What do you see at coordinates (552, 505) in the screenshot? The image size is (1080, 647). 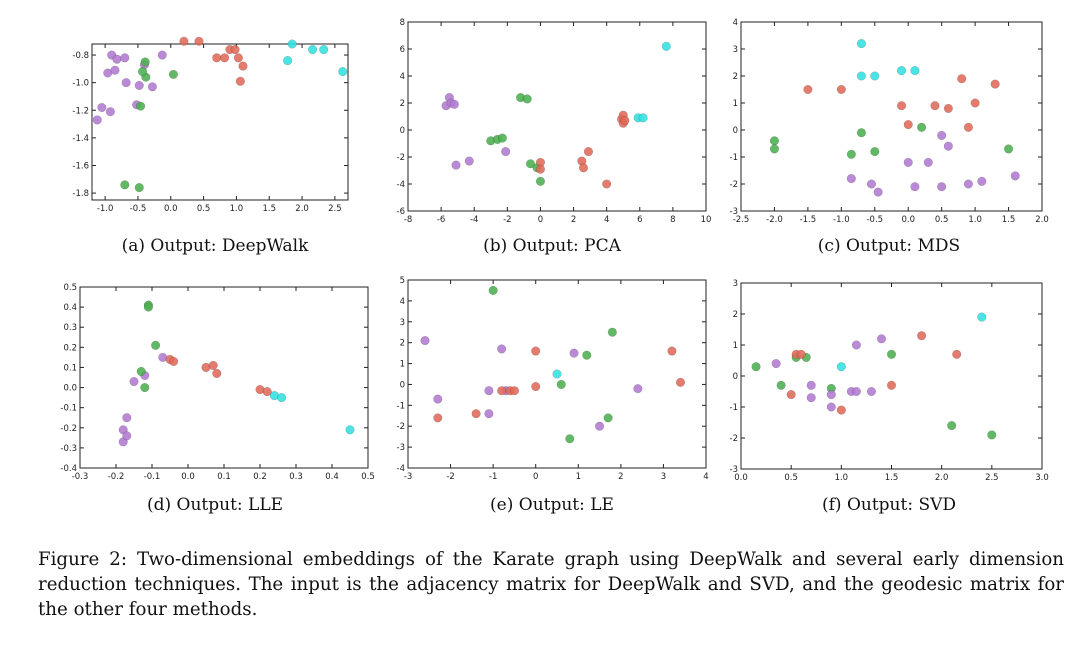 I see `subfigure-caption-le: (e) Output: LE` at bounding box center [552, 505].